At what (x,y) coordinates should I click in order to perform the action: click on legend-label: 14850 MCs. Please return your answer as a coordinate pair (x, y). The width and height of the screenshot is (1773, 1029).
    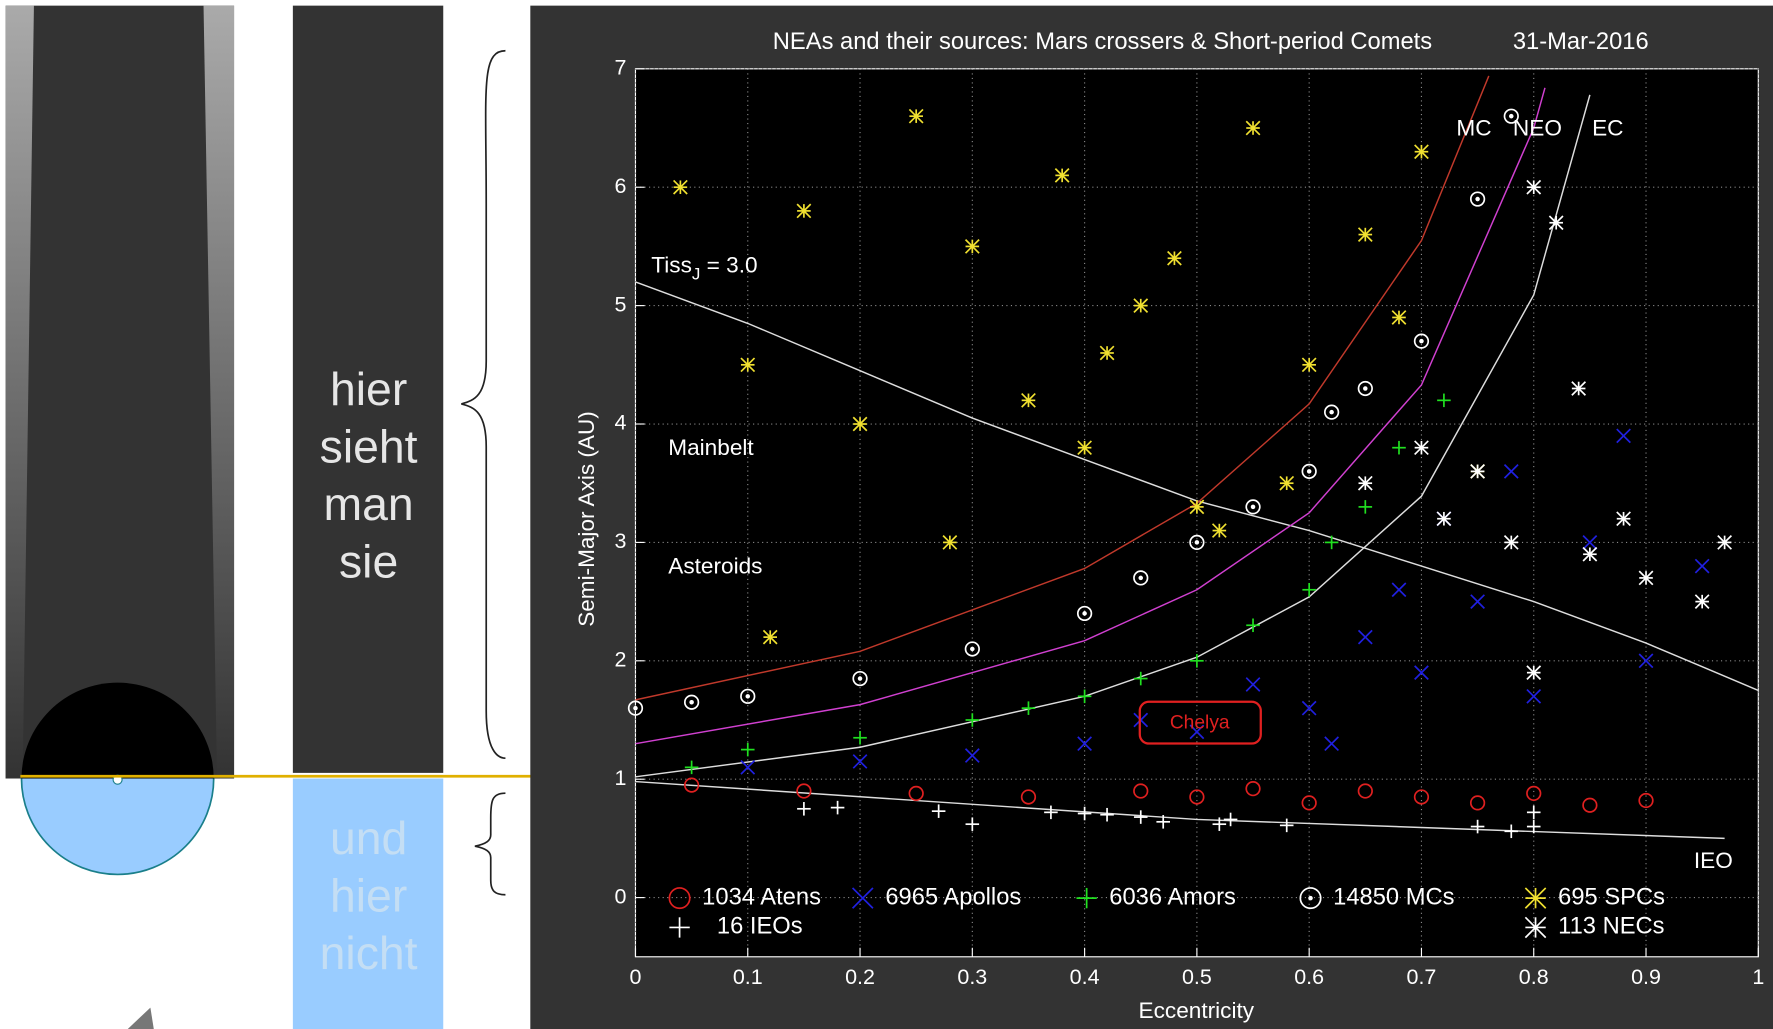
    Looking at the image, I should click on (1393, 897).